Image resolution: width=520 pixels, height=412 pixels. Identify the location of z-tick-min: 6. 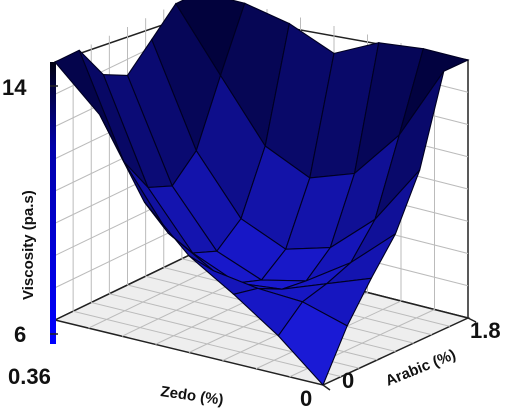
(20, 334).